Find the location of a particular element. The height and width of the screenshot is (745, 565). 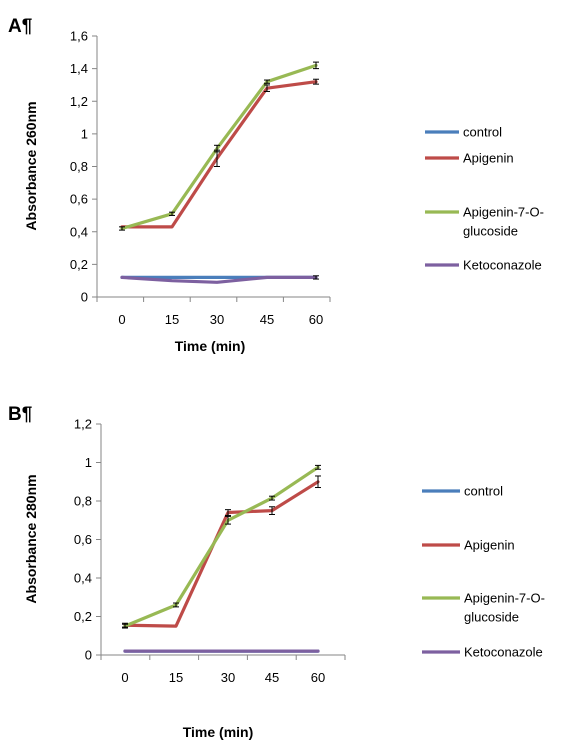

panel-label: B¶ is located at coordinates (20, 414).